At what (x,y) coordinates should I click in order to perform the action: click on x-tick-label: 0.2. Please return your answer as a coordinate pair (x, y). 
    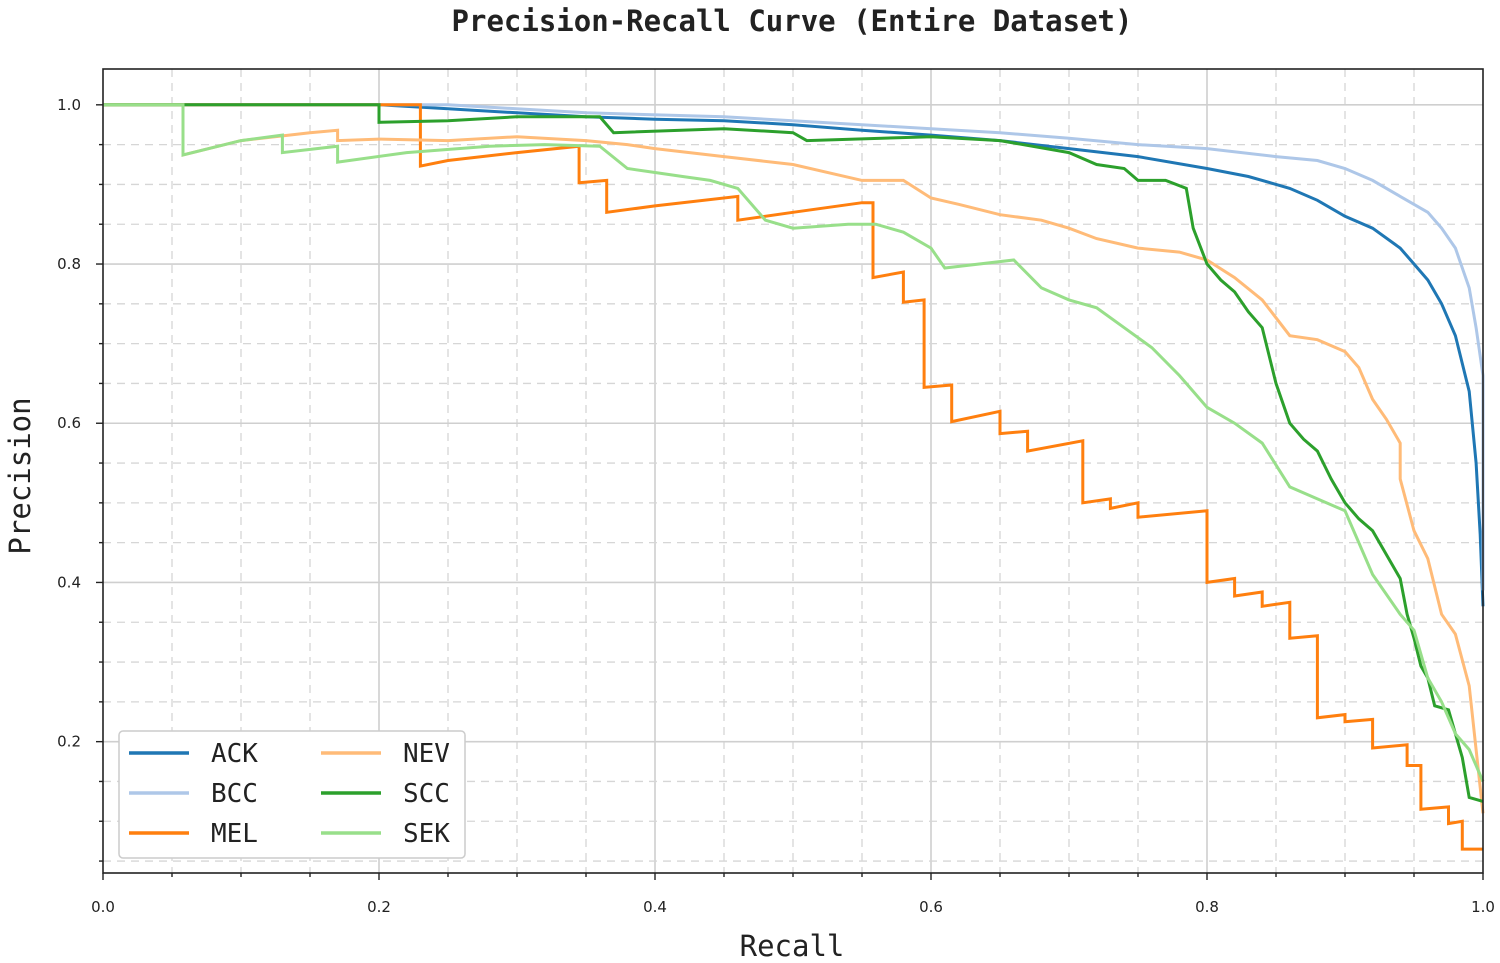
    Looking at the image, I should click on (379, 907).